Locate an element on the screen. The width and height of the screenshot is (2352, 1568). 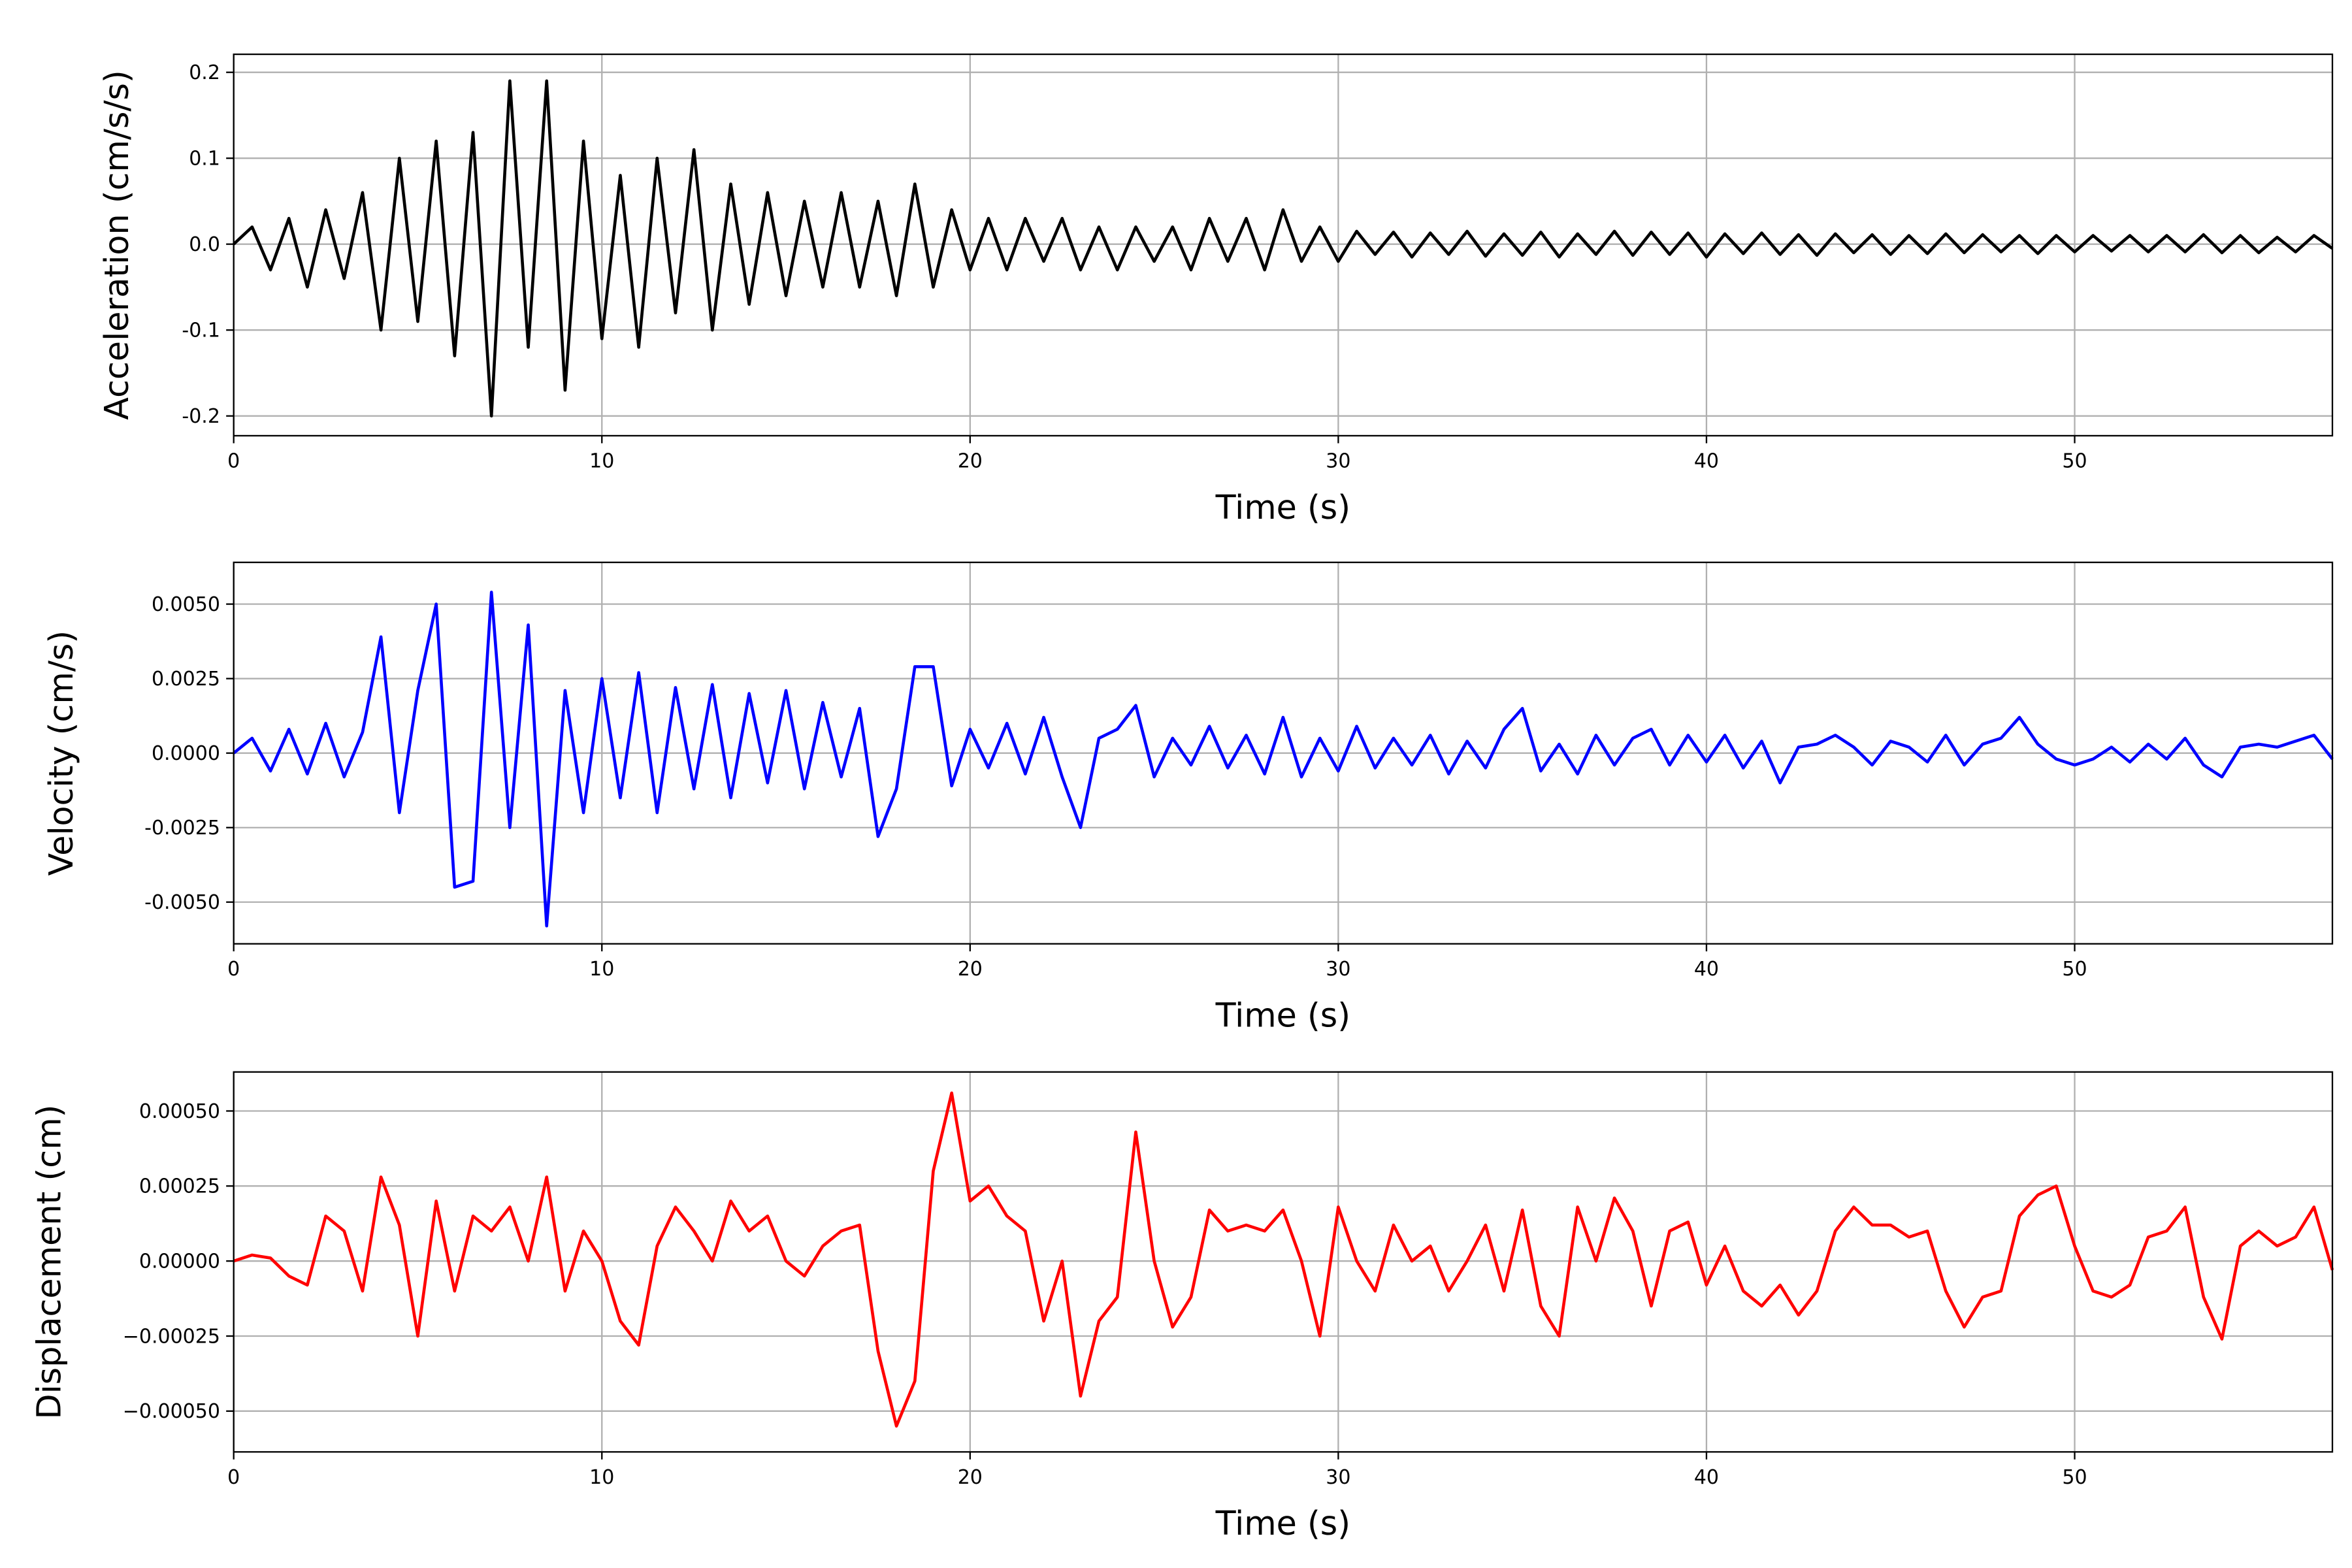
y-tick-label: 0.2 is located at coordinates (204, 72).